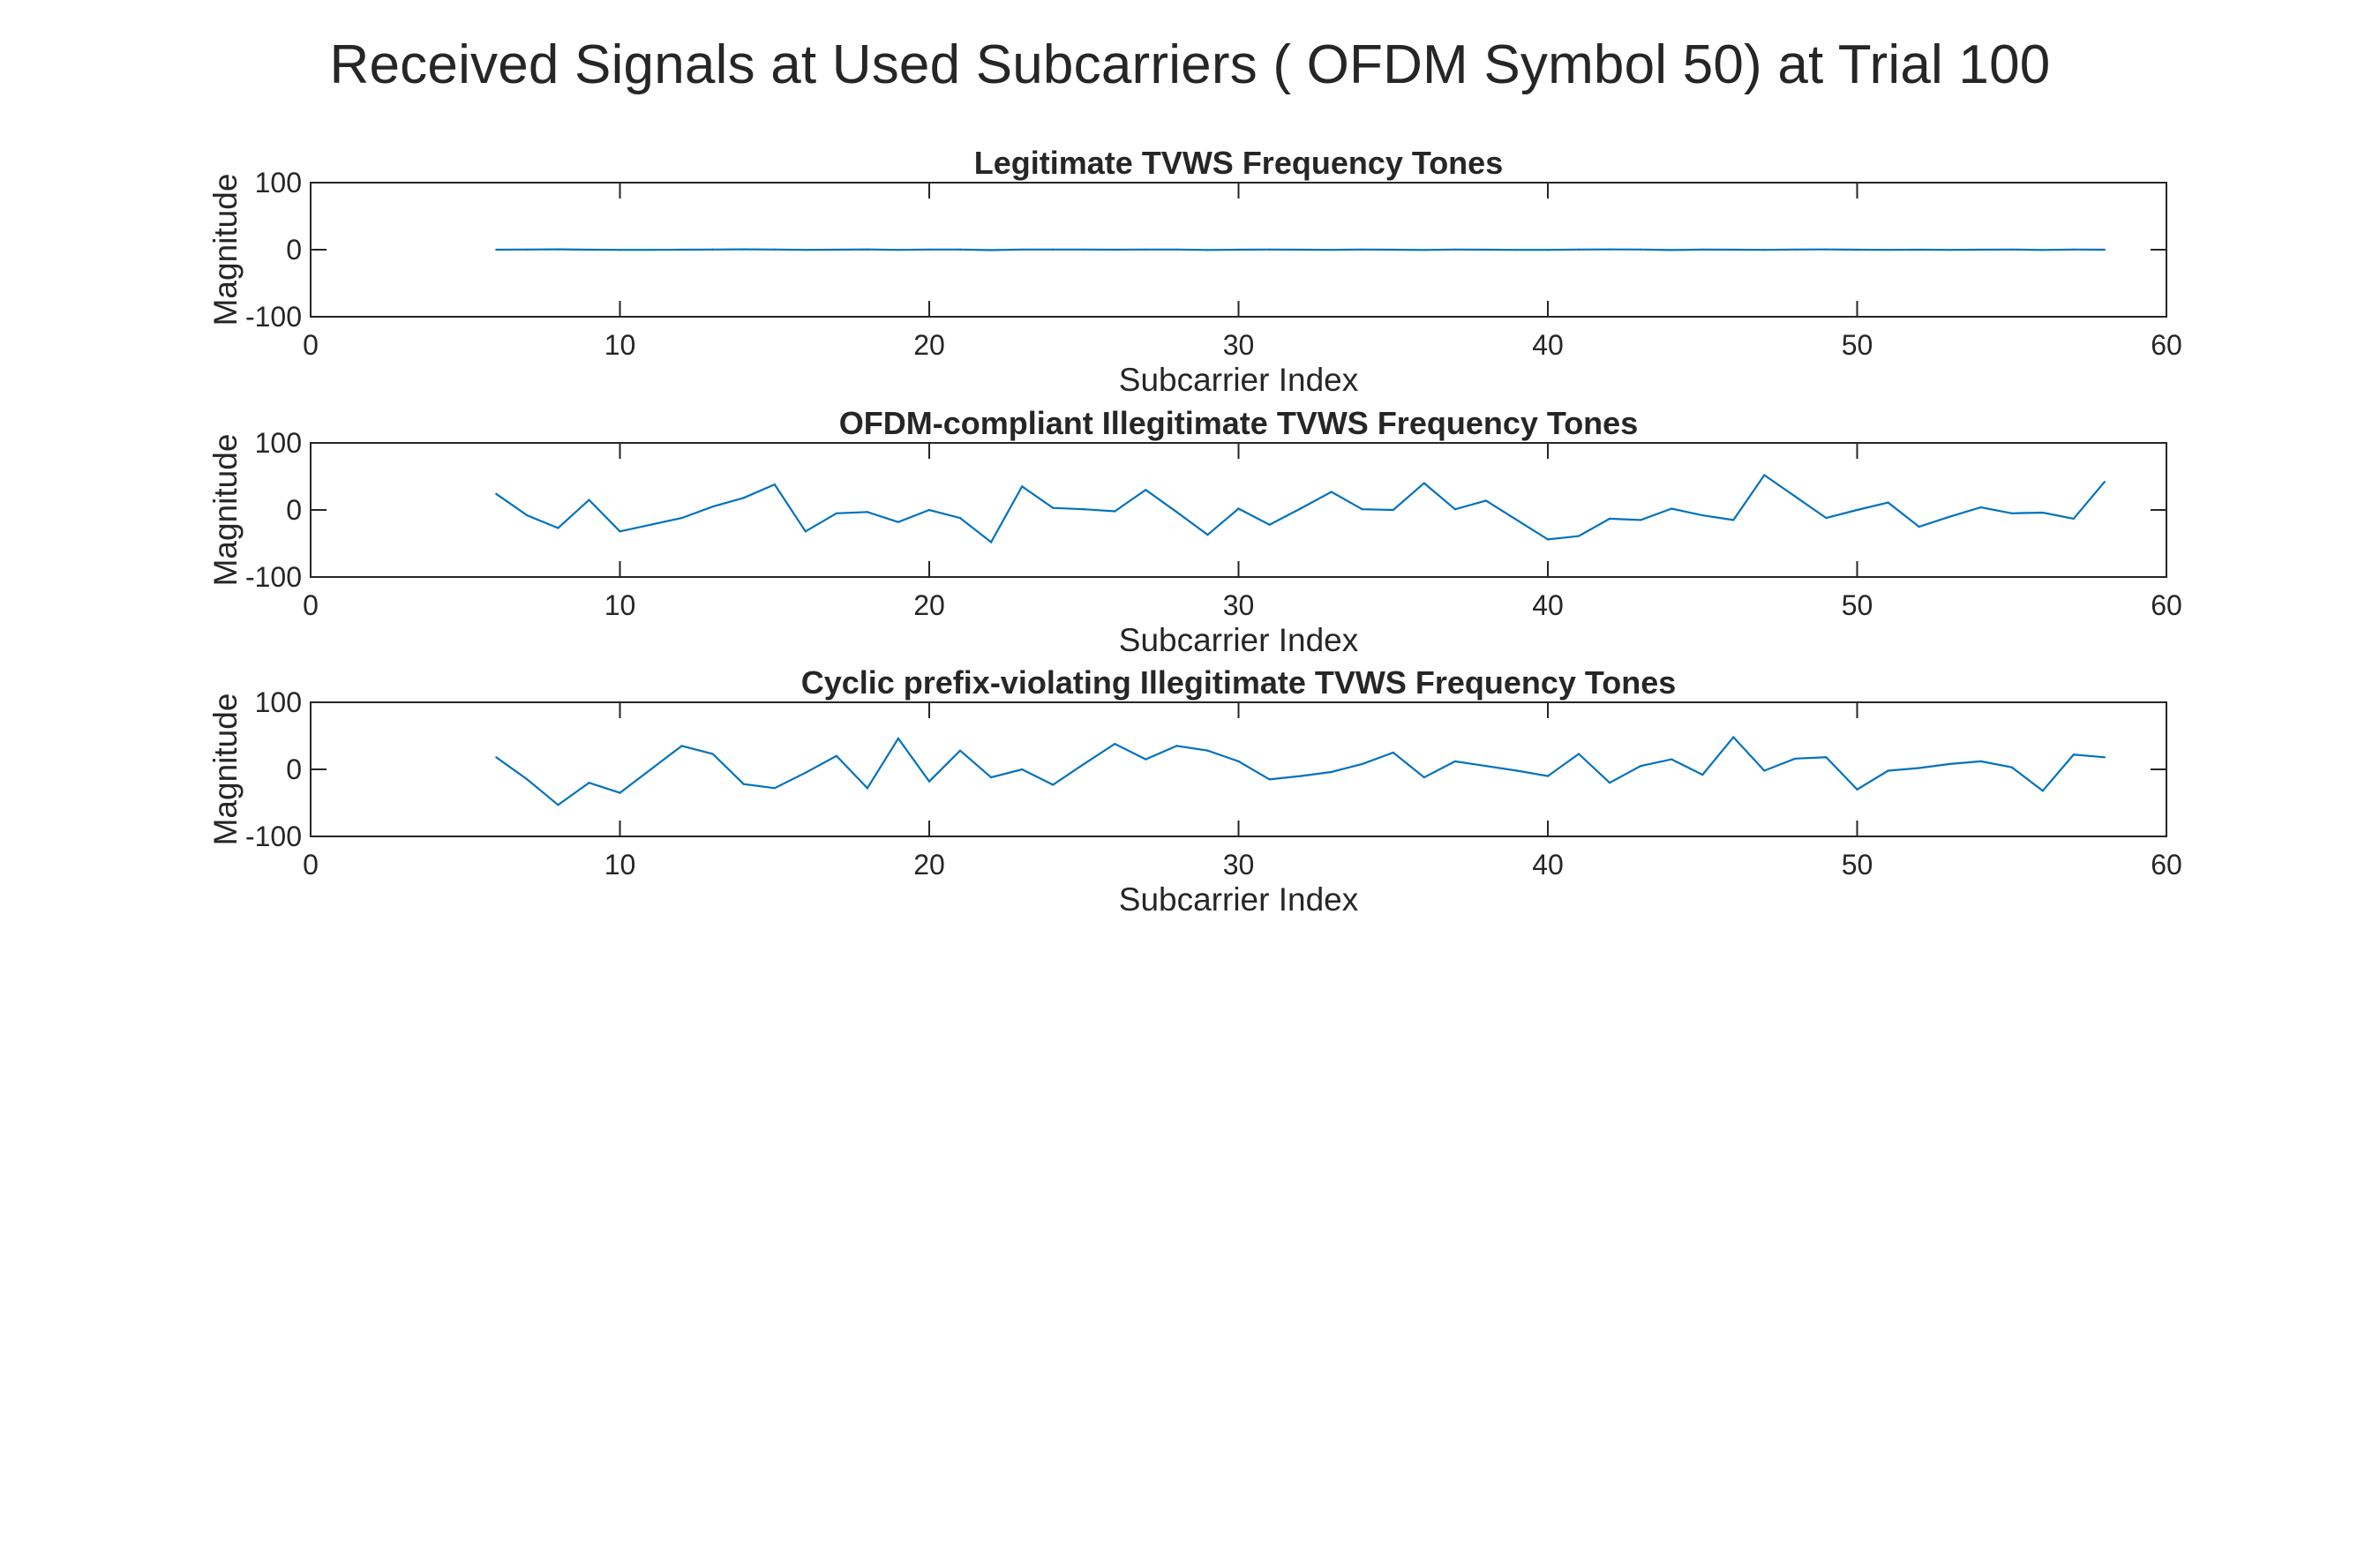 This screenshot has width=2380, height=1544. I want to click on x-tick-label: 60, so click(2166, 865).